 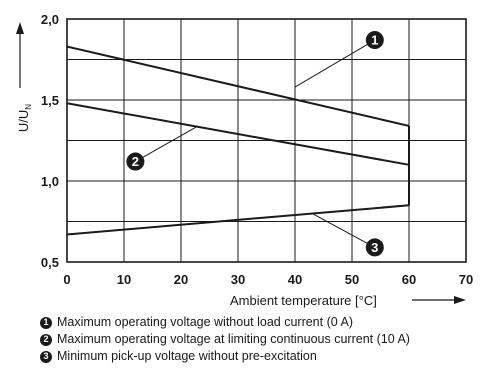 What do you see at coordinates (124, 279) in the screenshot?
I see `x-tick-label: 10` at bounding box center [124, 279].